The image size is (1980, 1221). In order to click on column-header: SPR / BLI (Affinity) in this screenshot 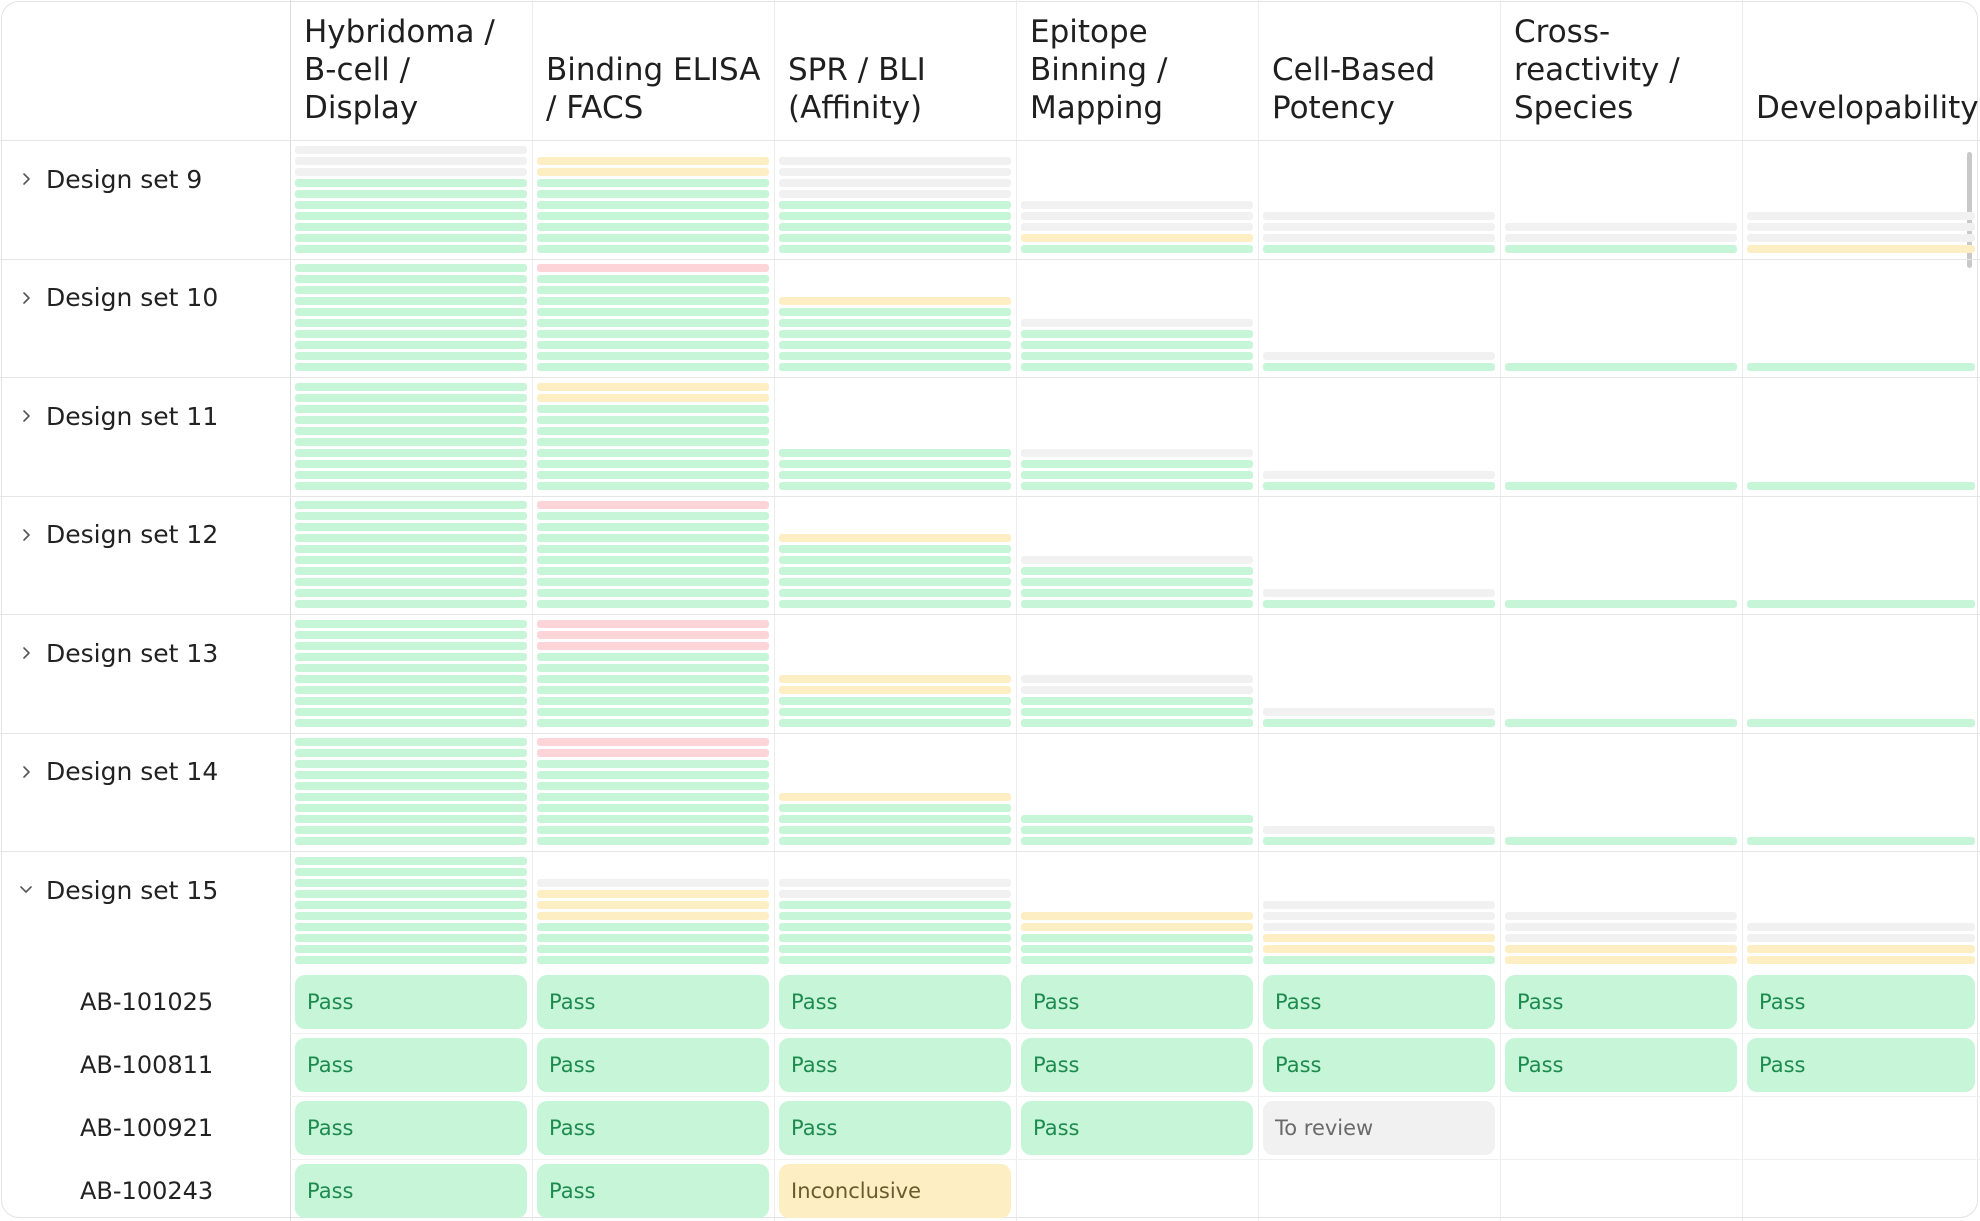, I will do `click(895, 69)`.